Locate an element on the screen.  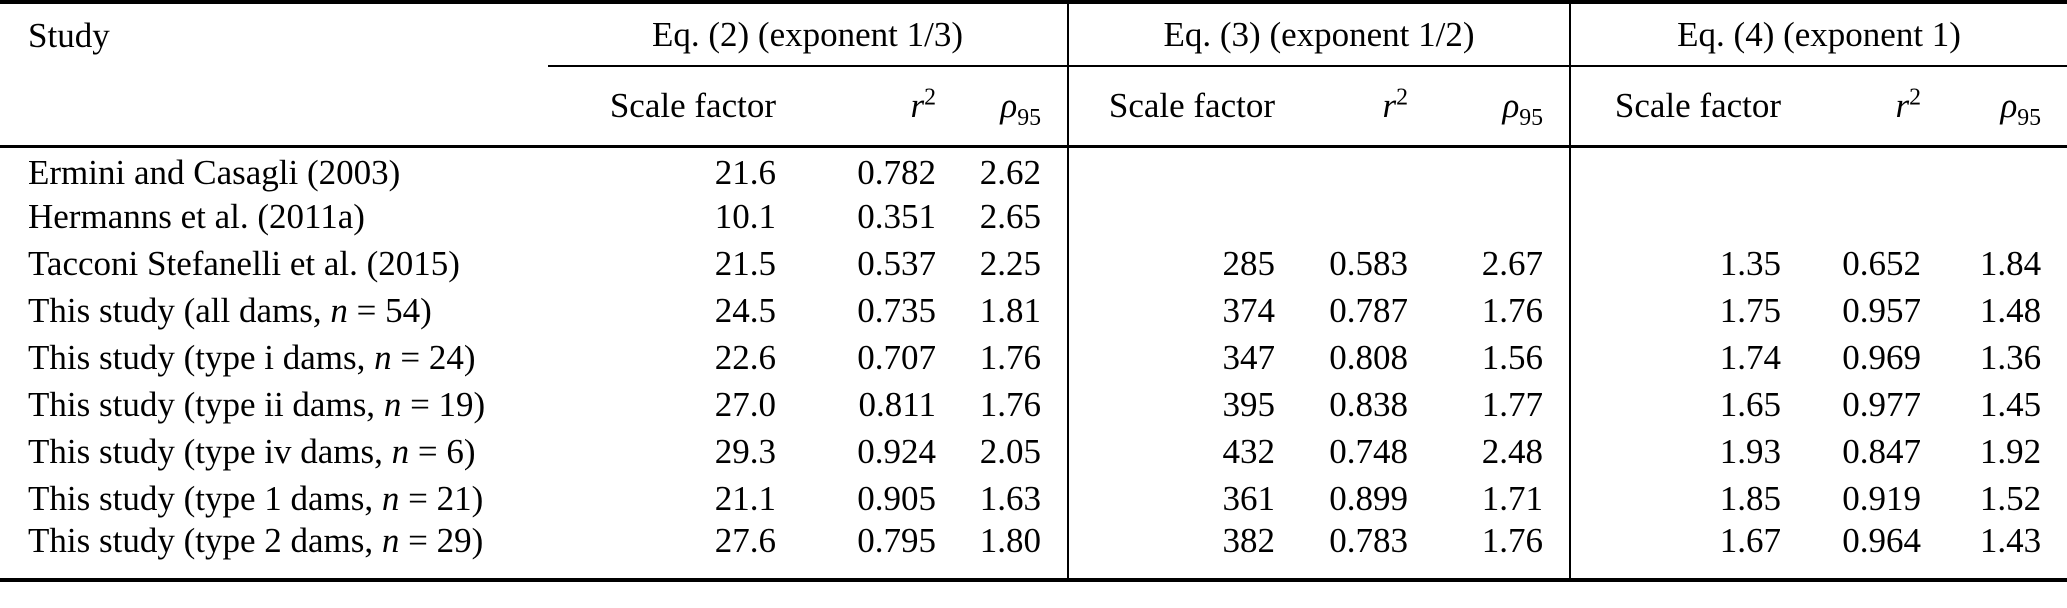
value-cell: 24.5 is located at coordinates (745, 310).